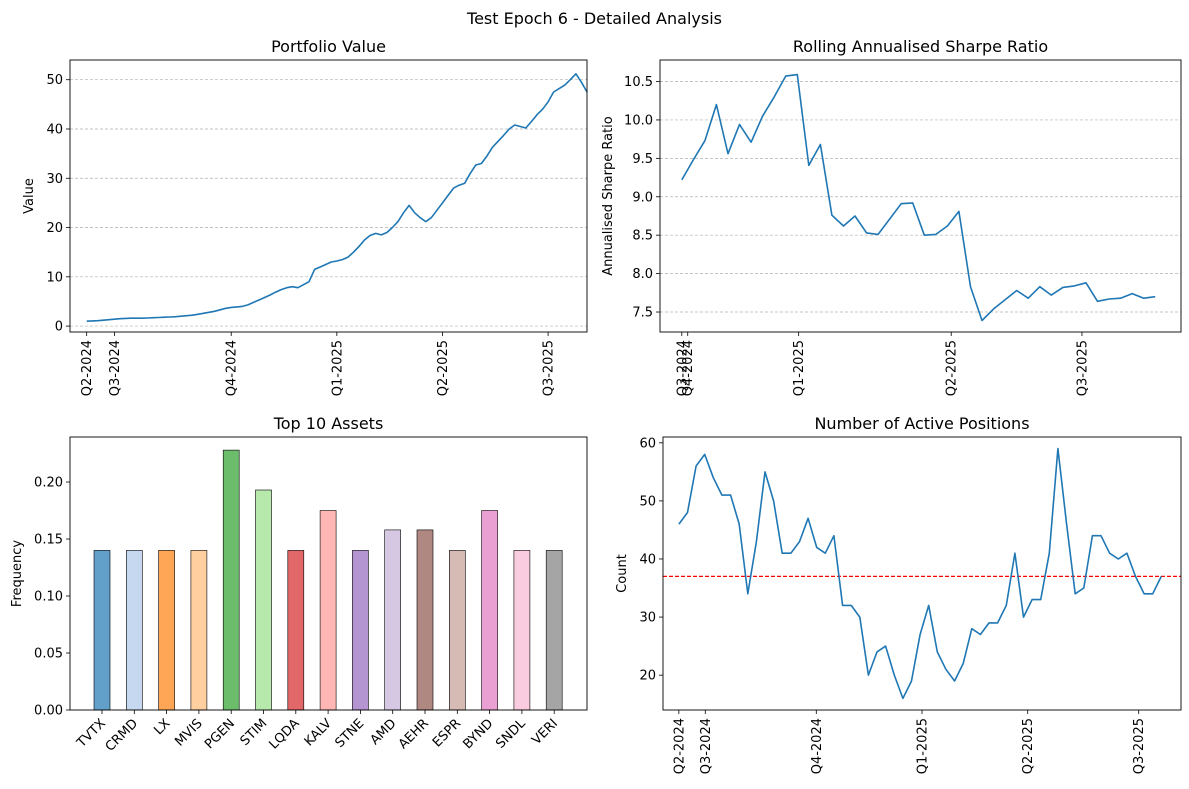 This screenshot has width=1189, height=789. Describe the element at coordinates (414, 734) in the screenshot. I see `assets-xtick-label: AEHR` at that location.